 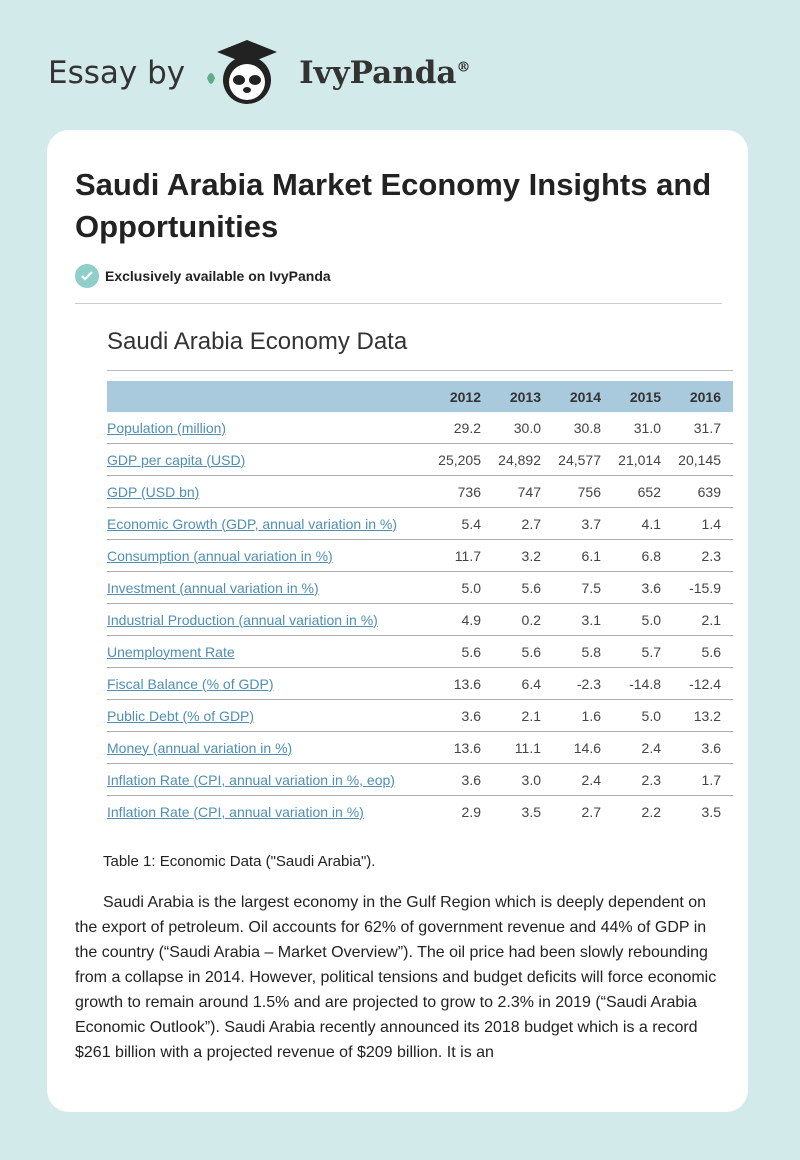 What do you see at coordinates (651, 811) in the screenshot?
I see `cell-value: 2.2` at bounding box center [651, 811].